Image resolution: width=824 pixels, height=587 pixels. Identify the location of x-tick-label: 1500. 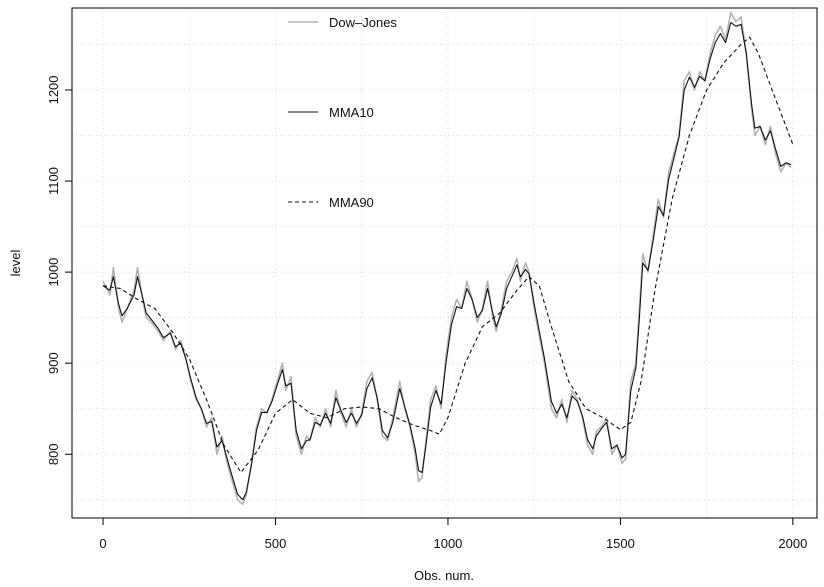
(620, 543).